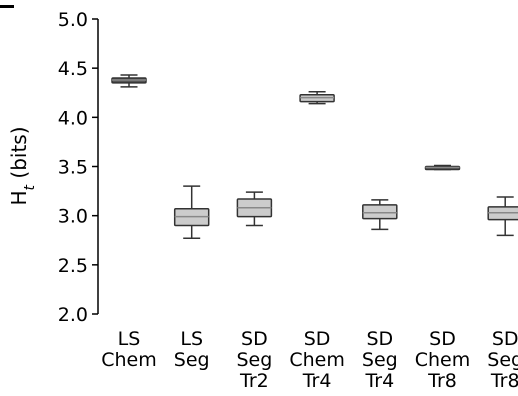  I want to click on corner-mark, so click(7, 6).